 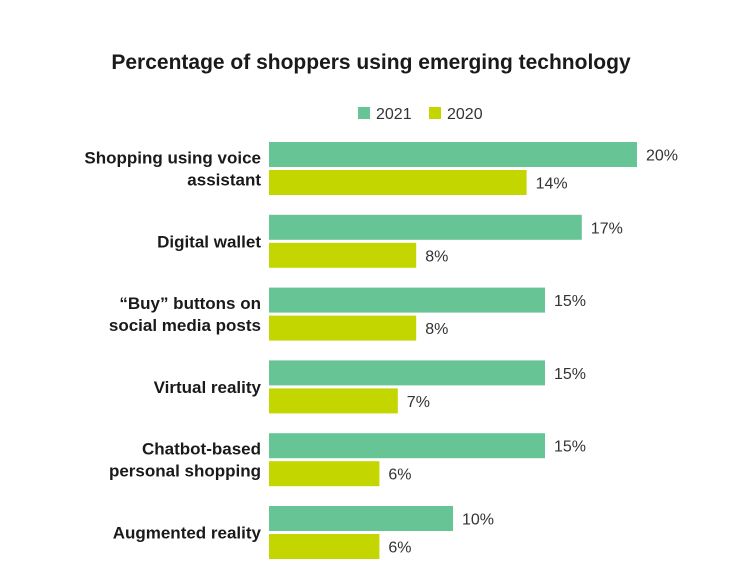 What do you see at coordinates (201, 449) in the screenshot?
I see `category-label-chatbot-based-personal-shopping-line-1: Chatbot-based` at bounding box center [201, 449].